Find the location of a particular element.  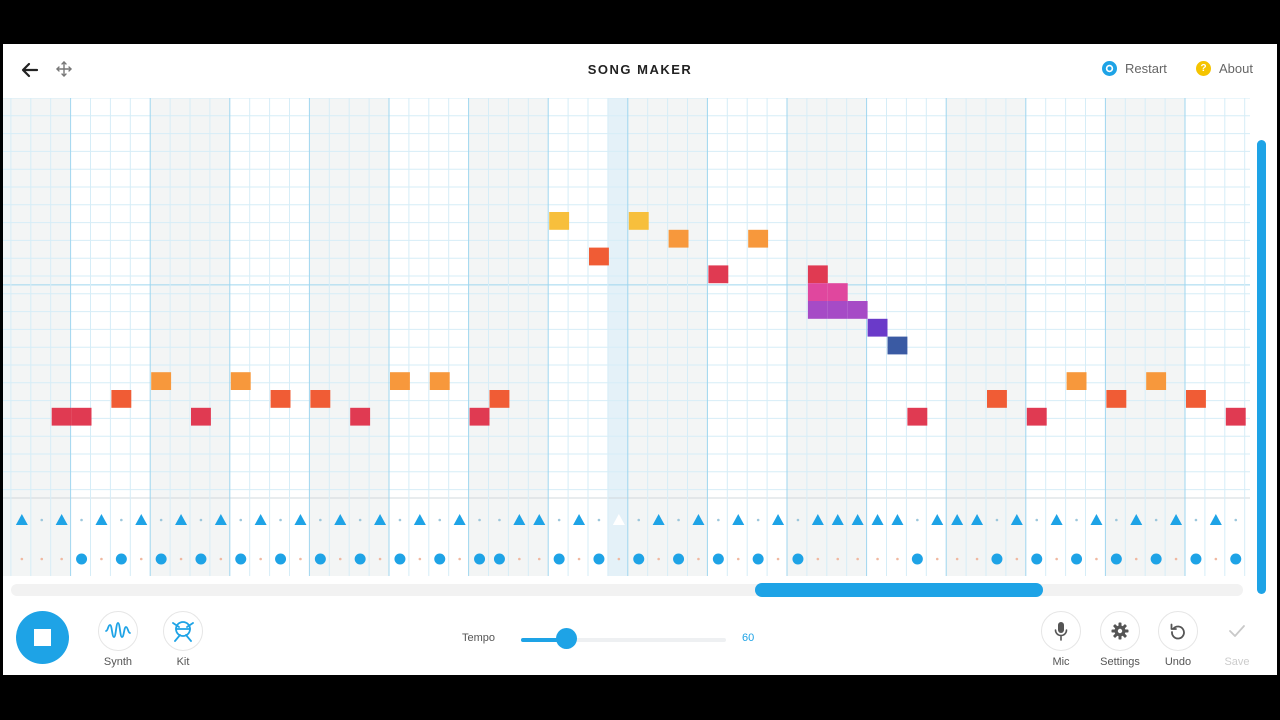

move-icon is located at coordinates (64, 69).